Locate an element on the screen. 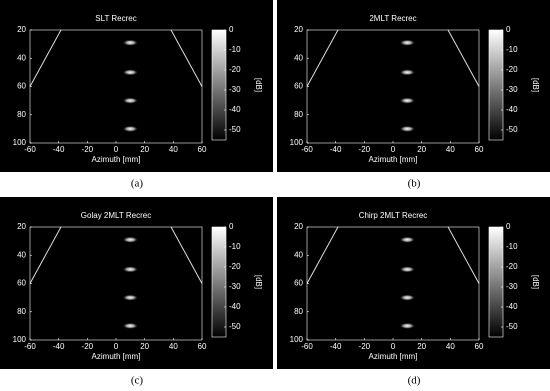 This screenshot has width=550, height=391. caption: (d) is located at coordinates (414, 381).